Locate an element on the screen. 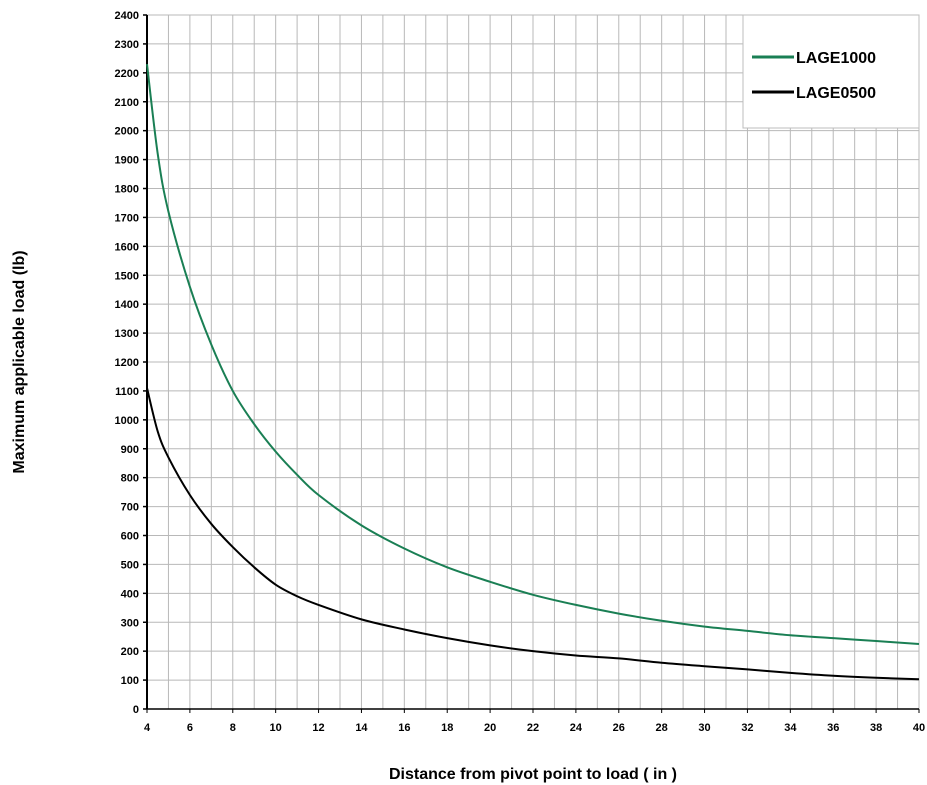 The image size is (927, 785). x-tick-label: 8 is located at coordinates (233, 728).